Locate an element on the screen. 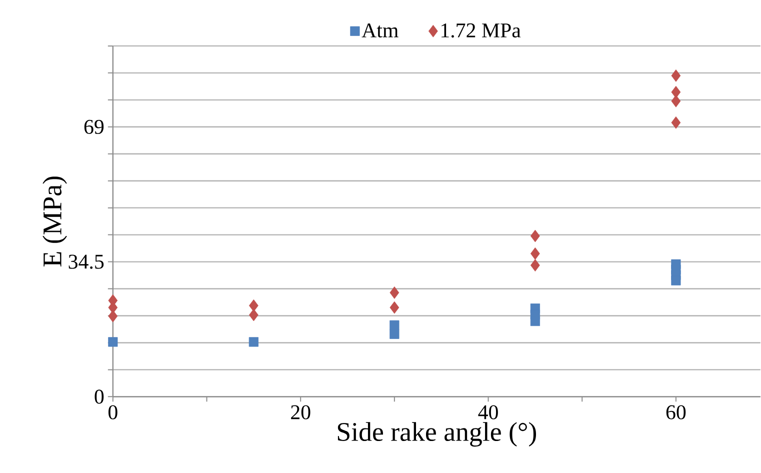  x-tick-label: 0 is located at coordinates (113, 412).